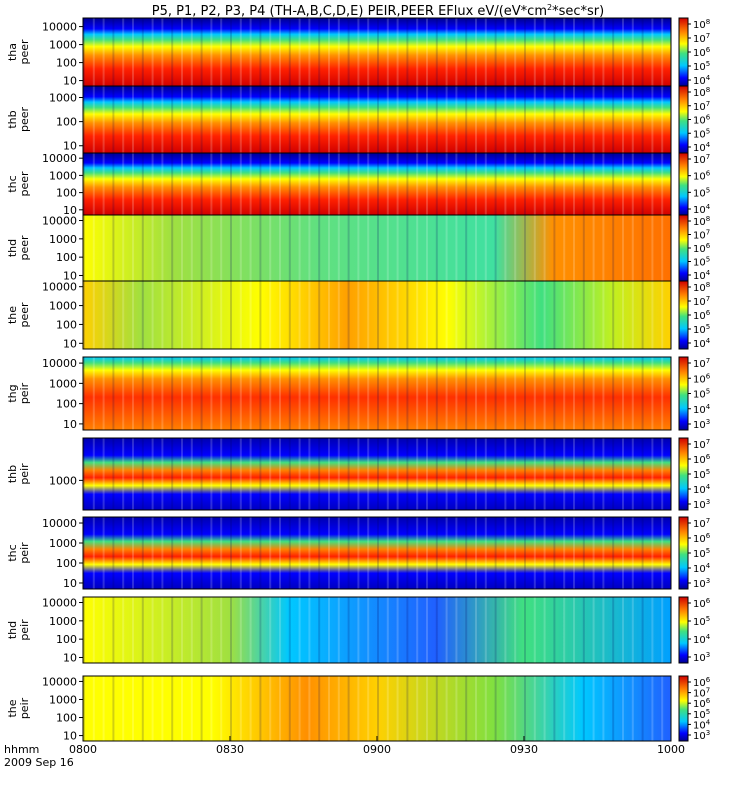  Describe the element at coordinates (701, 159) in the screenshot. I see `colorbar-tick-label: 10⁷` at that location.